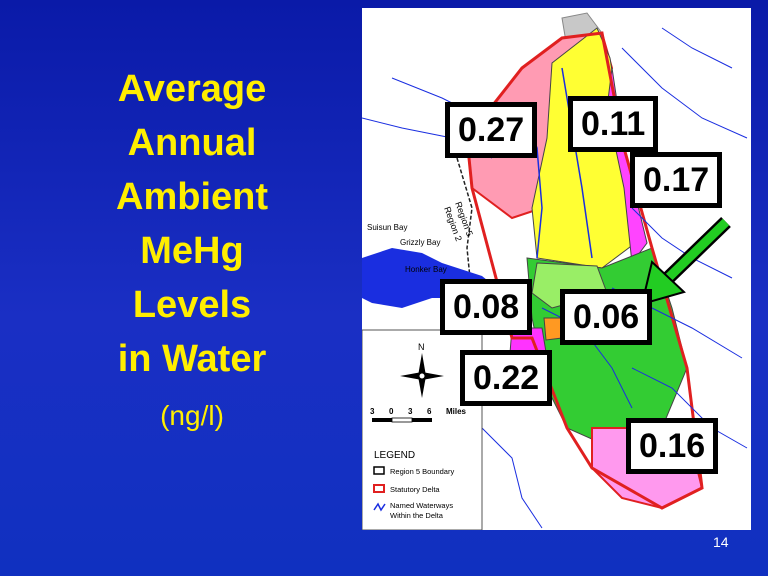 The image size is (768, 576). I want to click on value-box-0-11: 0.11, so click(613, 124).